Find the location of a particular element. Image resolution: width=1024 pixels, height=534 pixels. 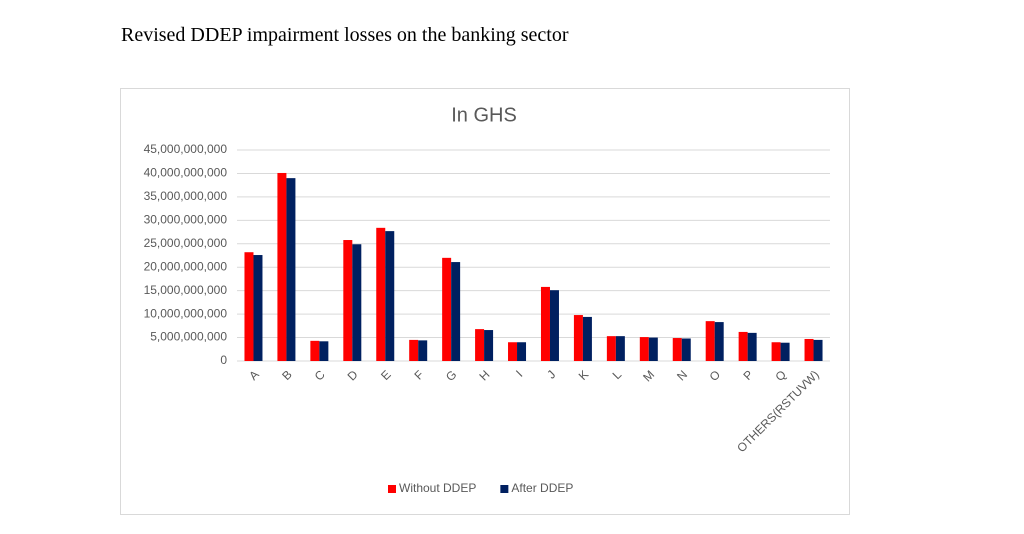

legend-label: After DDEP is located at coordinates (542, 488).